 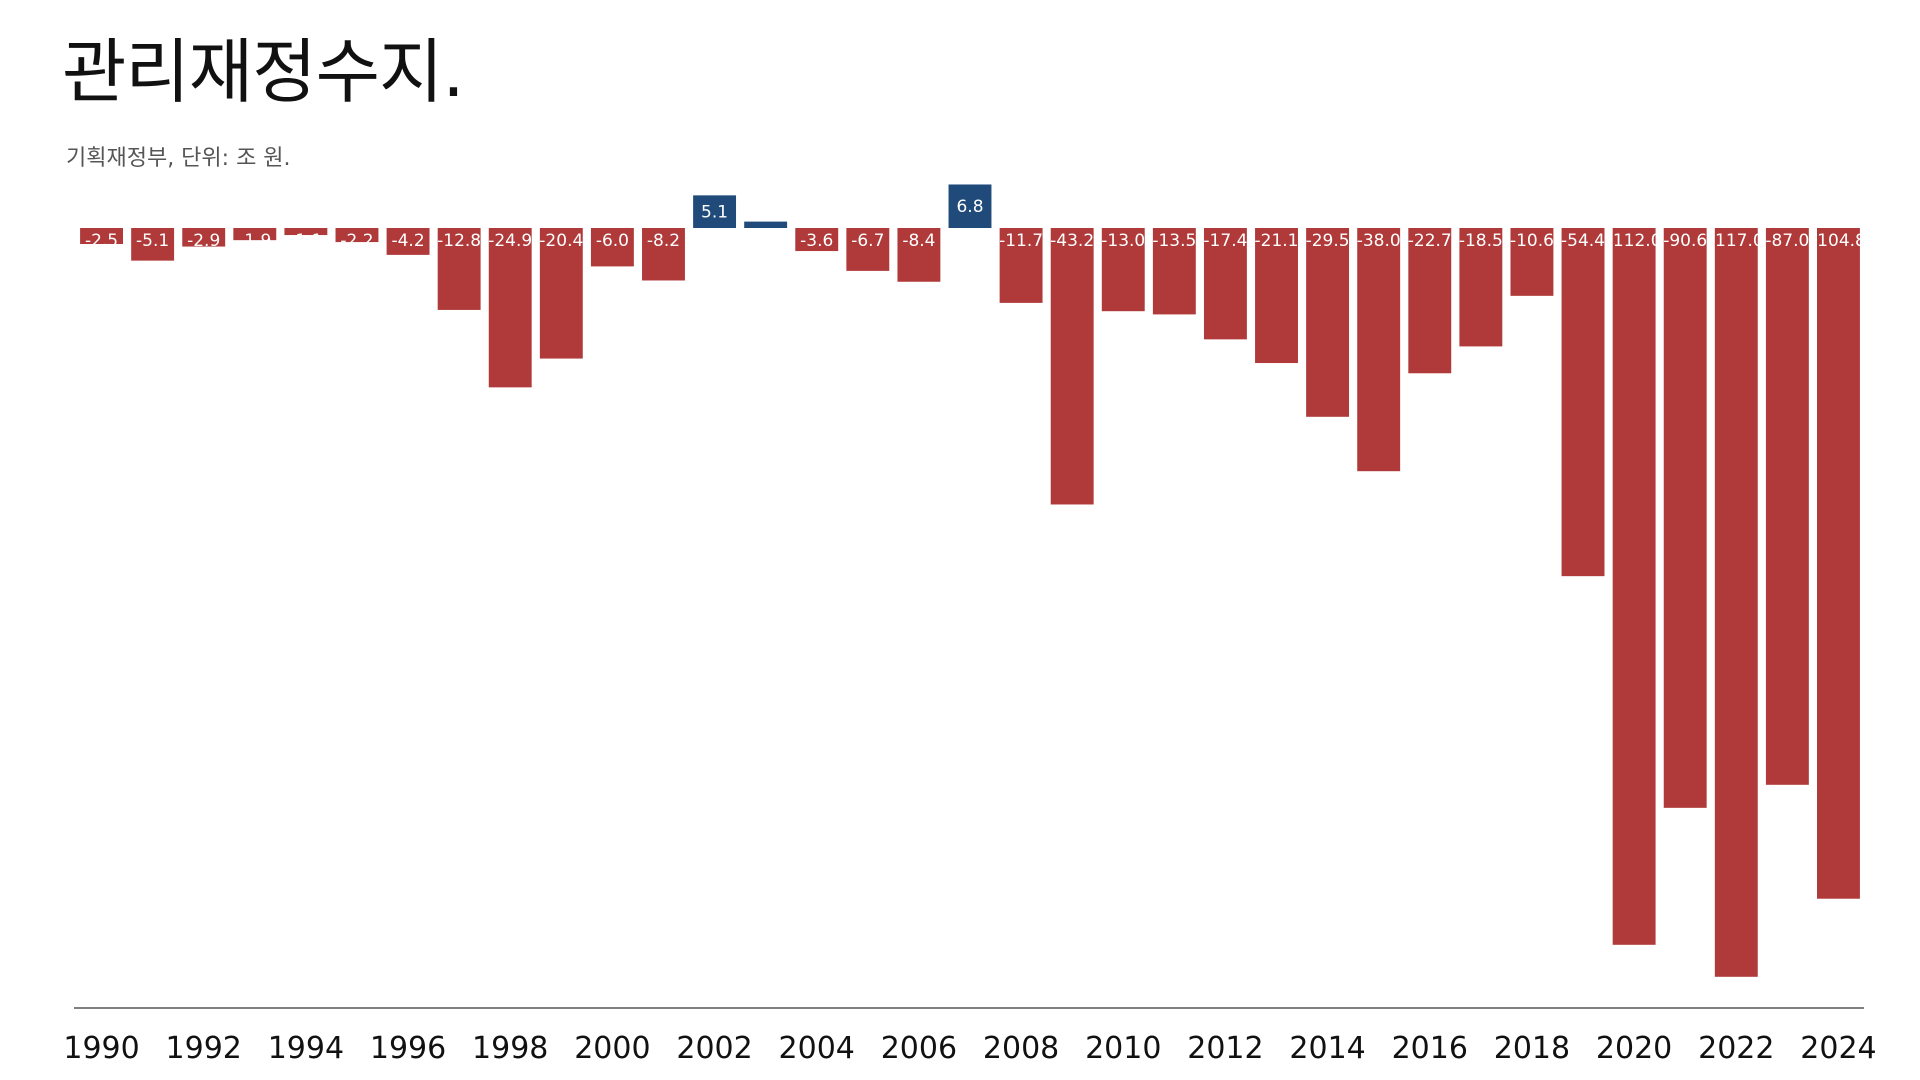 I want to click on data-label-2023: -87.0, so click(x=1787, y=241).